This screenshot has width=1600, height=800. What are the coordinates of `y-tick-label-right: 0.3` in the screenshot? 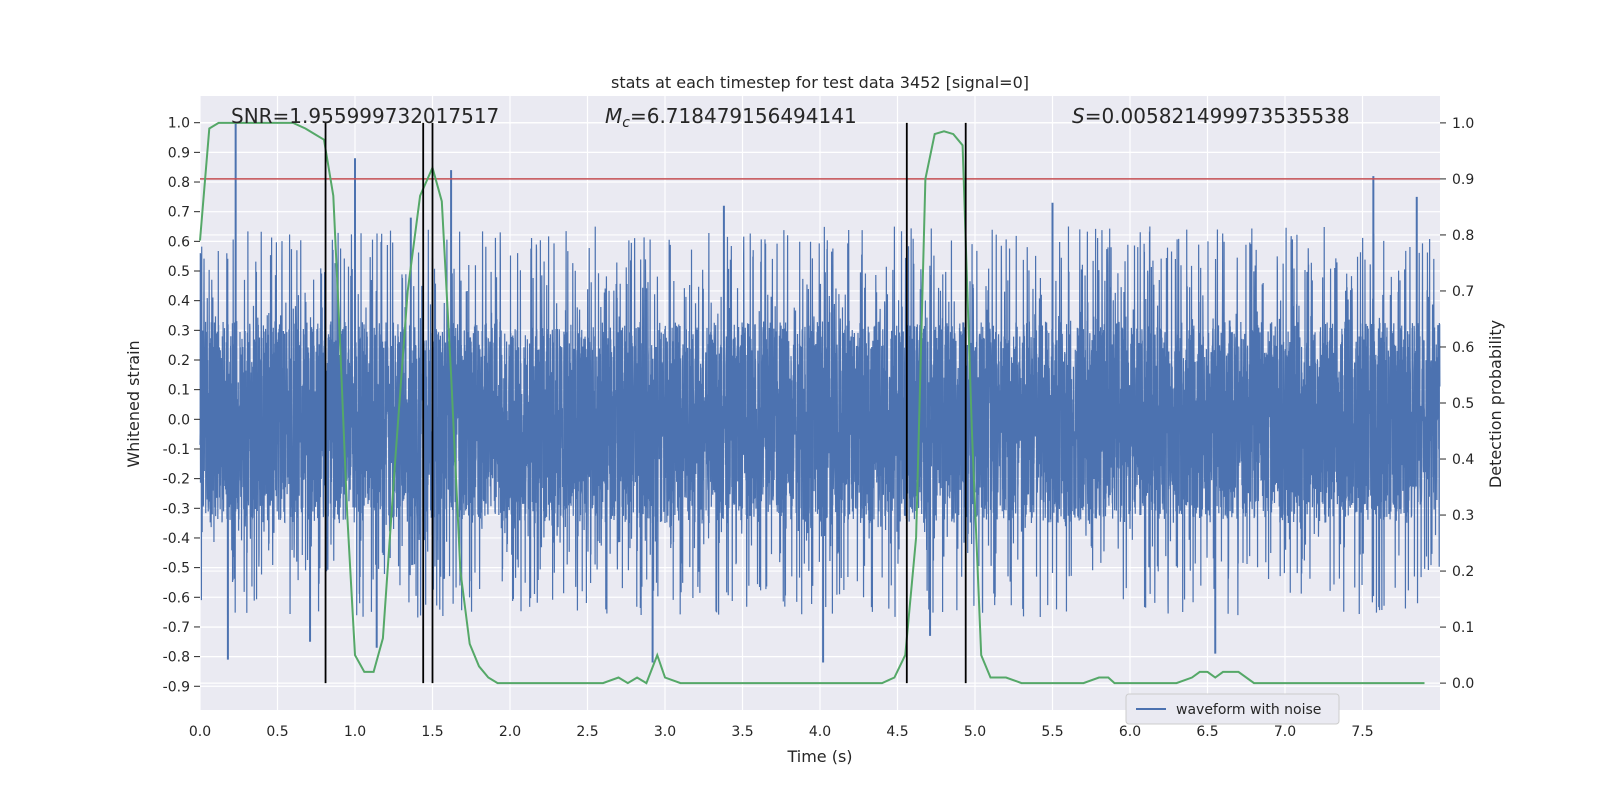 It's located at (1463, 516).